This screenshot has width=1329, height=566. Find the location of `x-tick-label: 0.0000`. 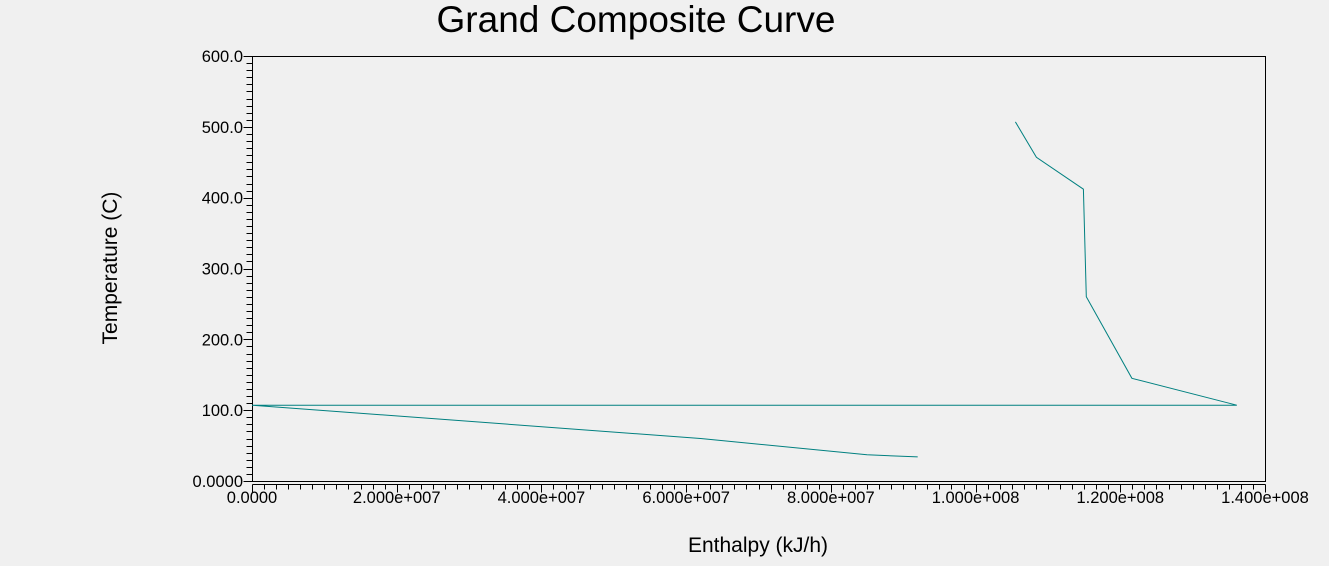

x-tick-label: 0.0000 is located at coordinates (252, 498).